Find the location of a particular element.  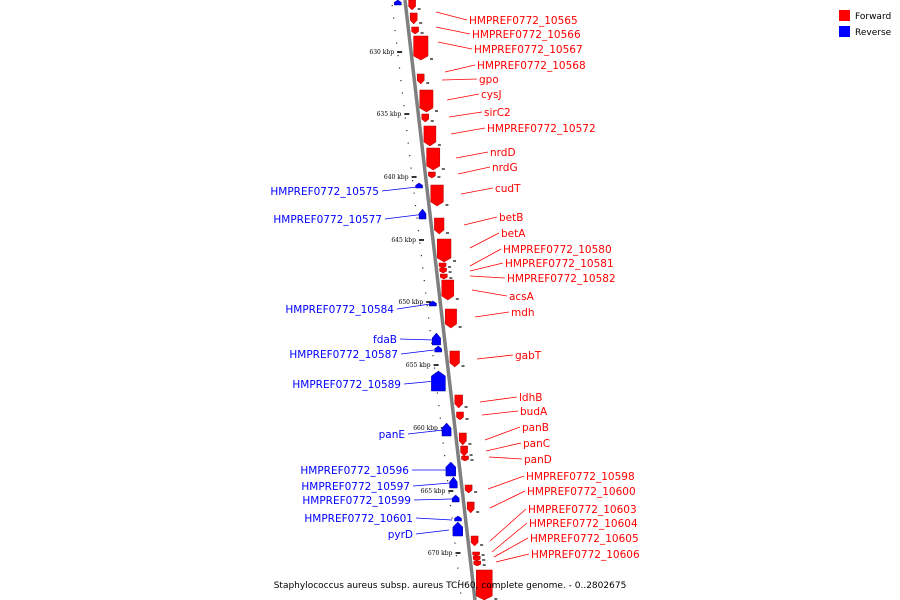

legend: Forward Reverse is located at coordinates (865, 24).